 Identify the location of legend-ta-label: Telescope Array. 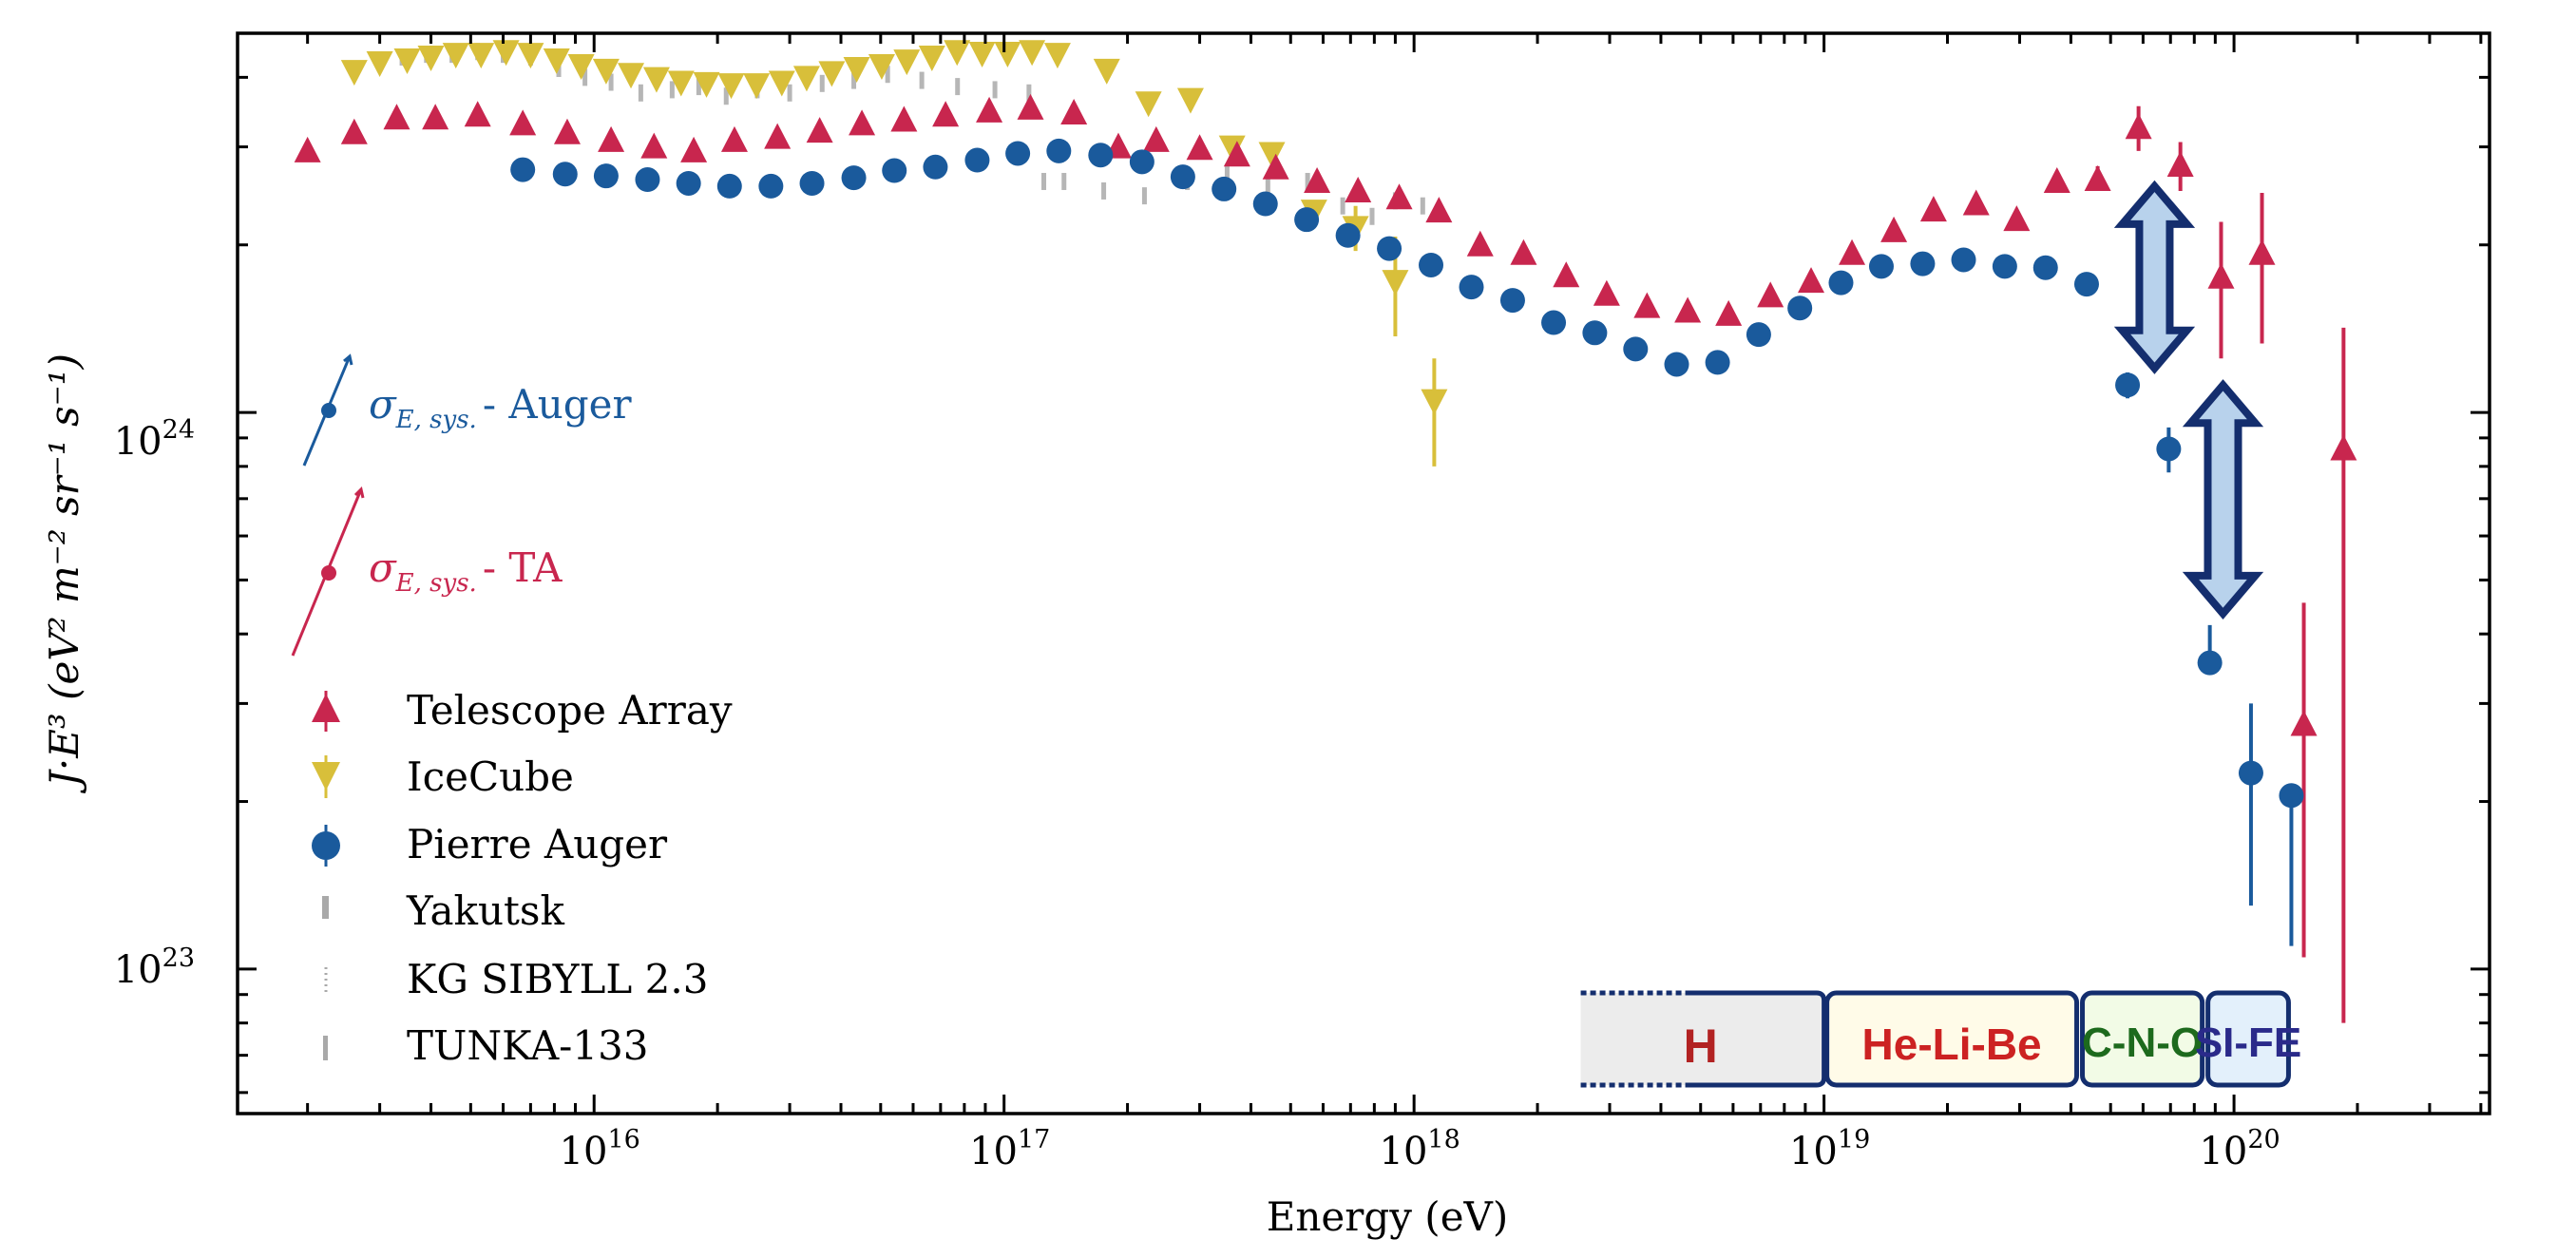
(570, 710).